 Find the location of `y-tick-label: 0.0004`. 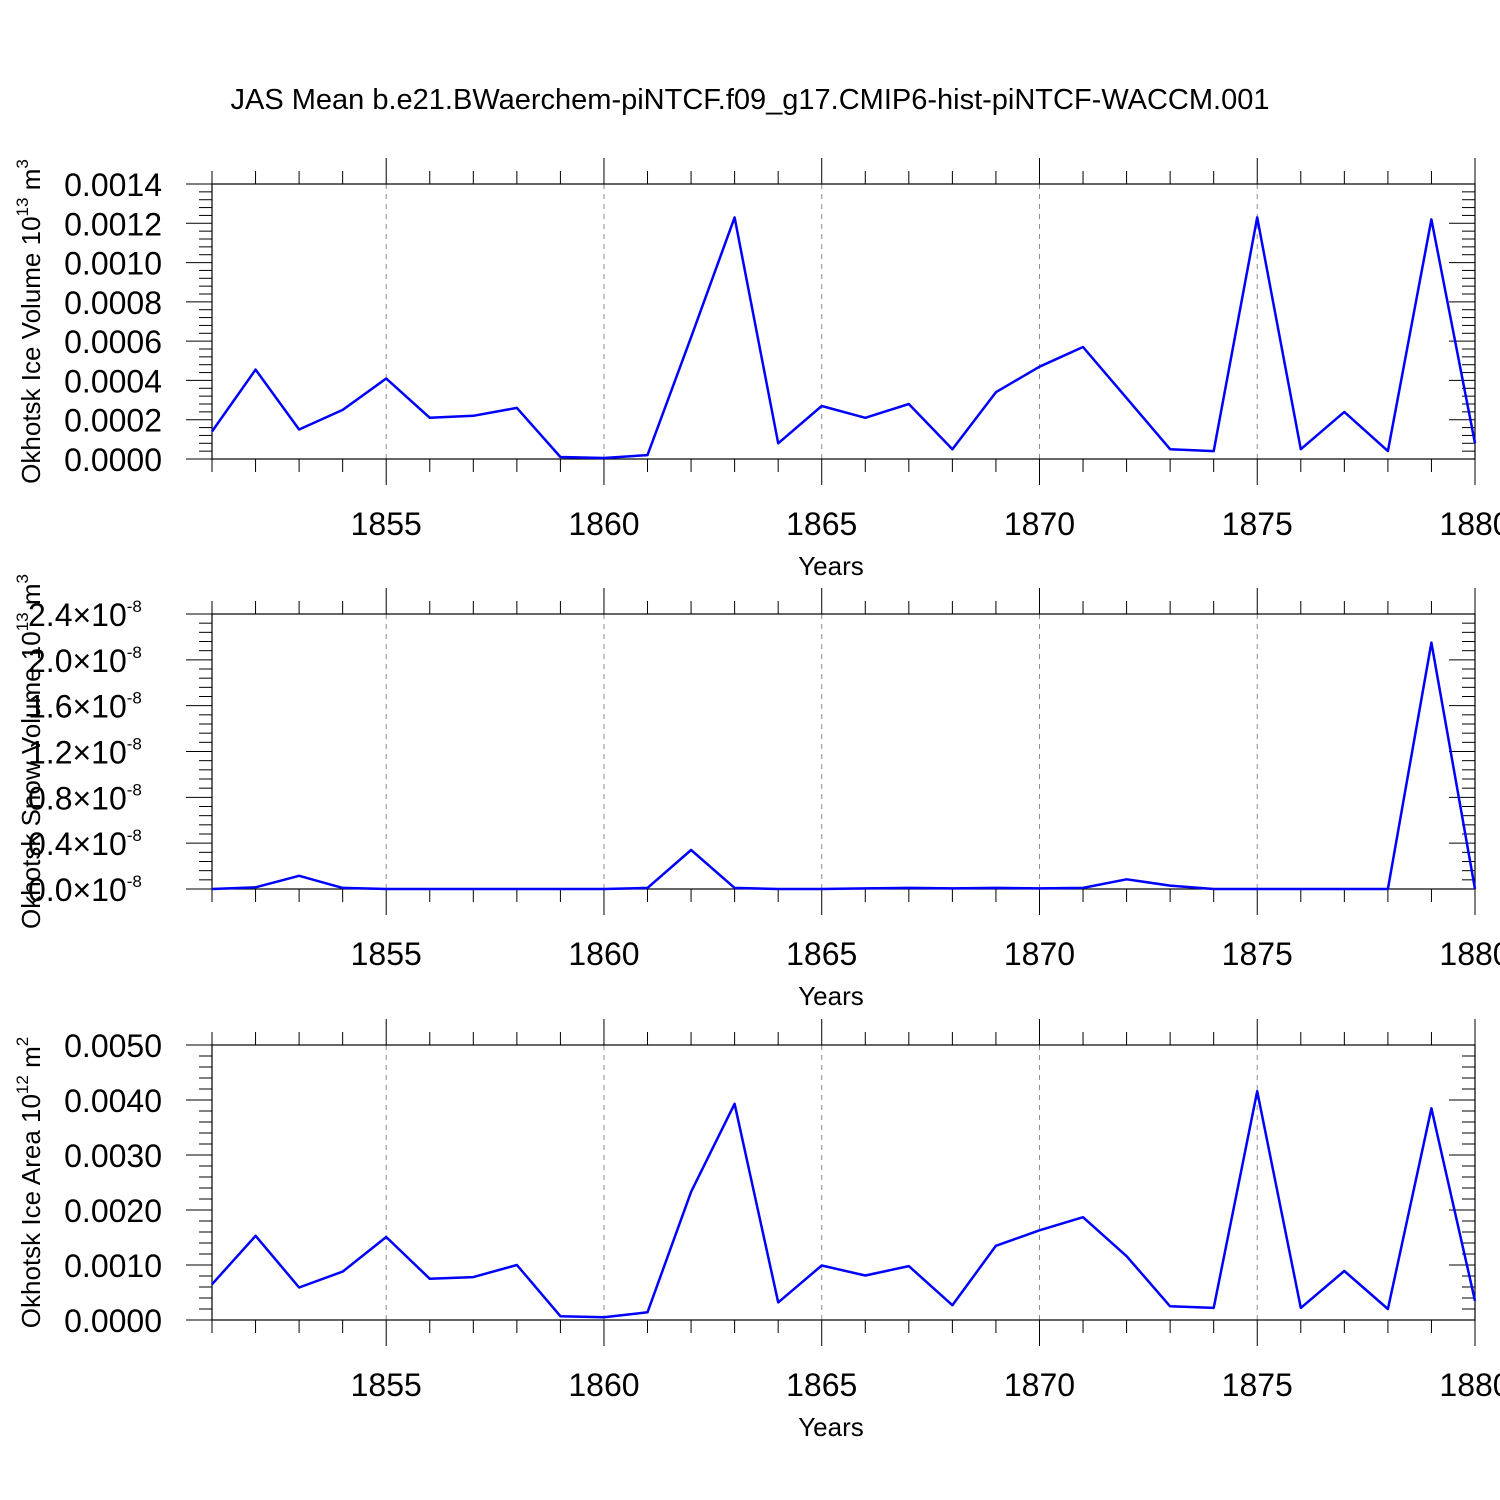

y-tick-label: 0.0004 is located at coordinates (113, 381).